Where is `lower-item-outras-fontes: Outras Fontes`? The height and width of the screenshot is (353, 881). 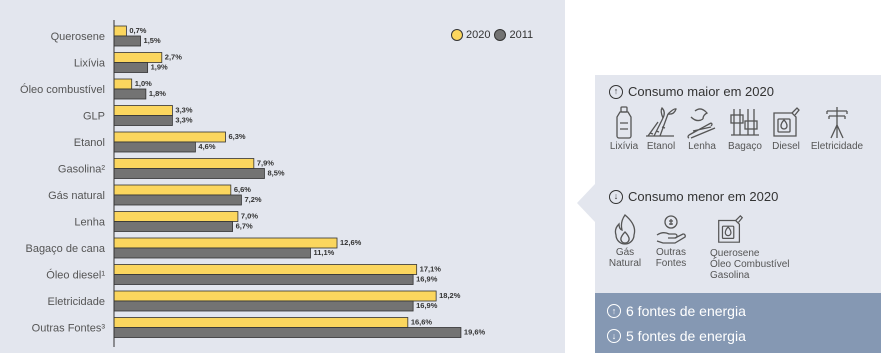 lower-item-outras-fontes: Outras Fontes is located at coordinates (671, 241).